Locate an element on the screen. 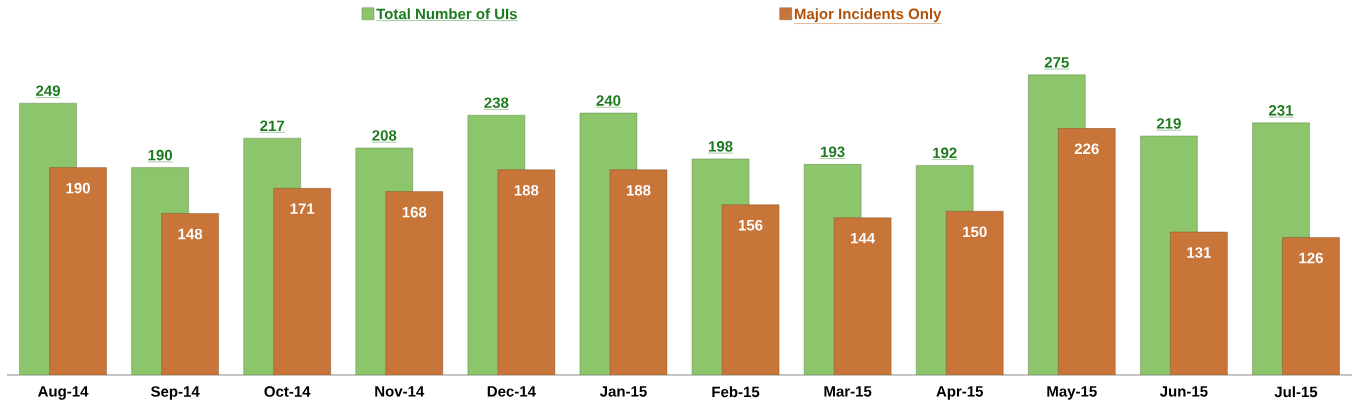  data-label: 249 is located at coordinates (48, 91).